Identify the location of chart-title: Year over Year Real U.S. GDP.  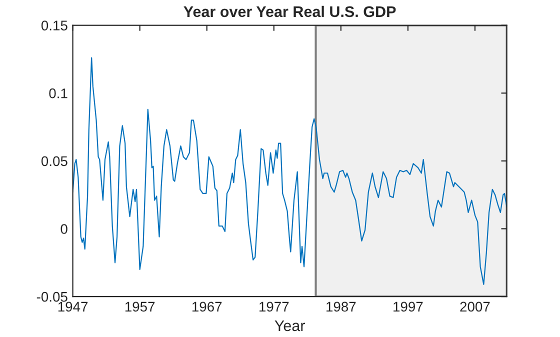
(290, 12).